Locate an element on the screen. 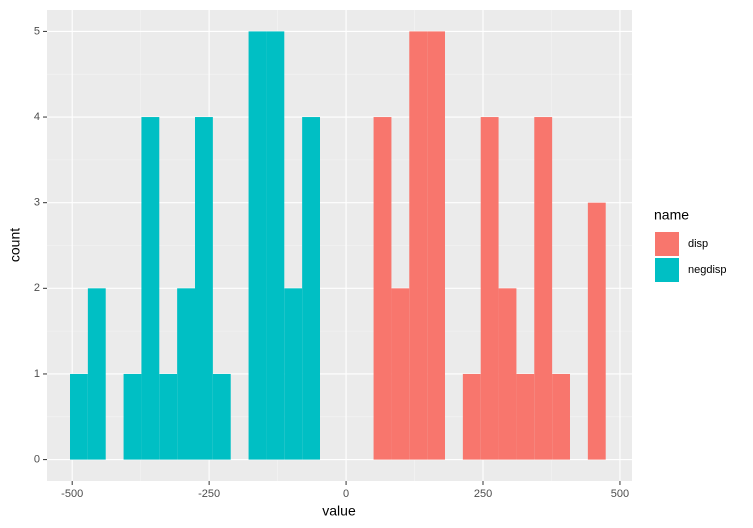  x-tick-label: 250 is located at coordinates (483, 494).